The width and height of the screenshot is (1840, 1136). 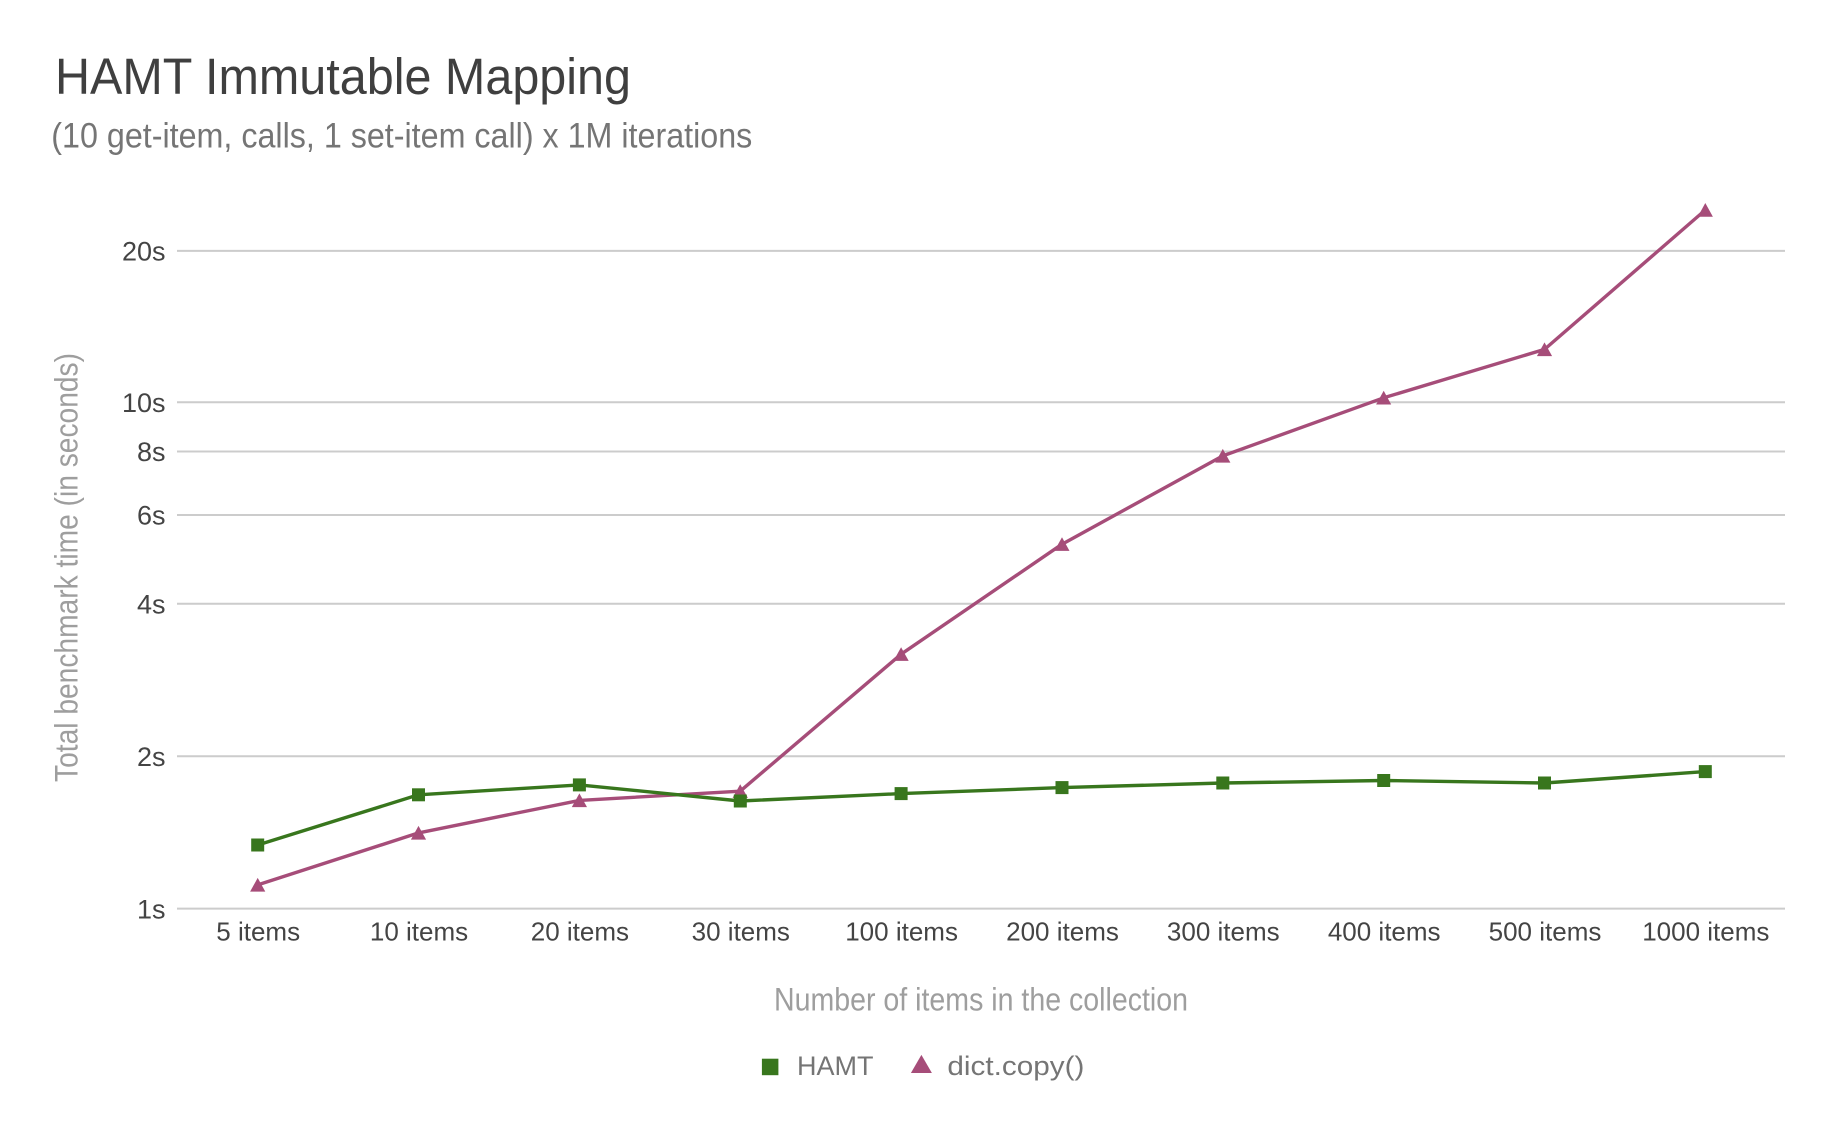 I want to click on svg-text: 100 items, so click(x=901, y=932).